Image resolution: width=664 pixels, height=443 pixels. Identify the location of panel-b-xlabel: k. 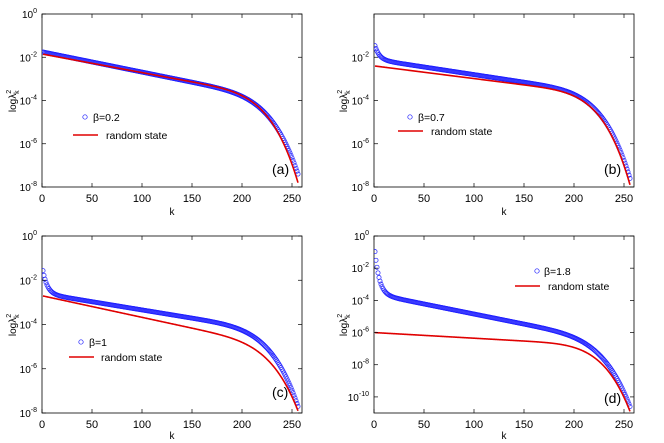
(505, 212).